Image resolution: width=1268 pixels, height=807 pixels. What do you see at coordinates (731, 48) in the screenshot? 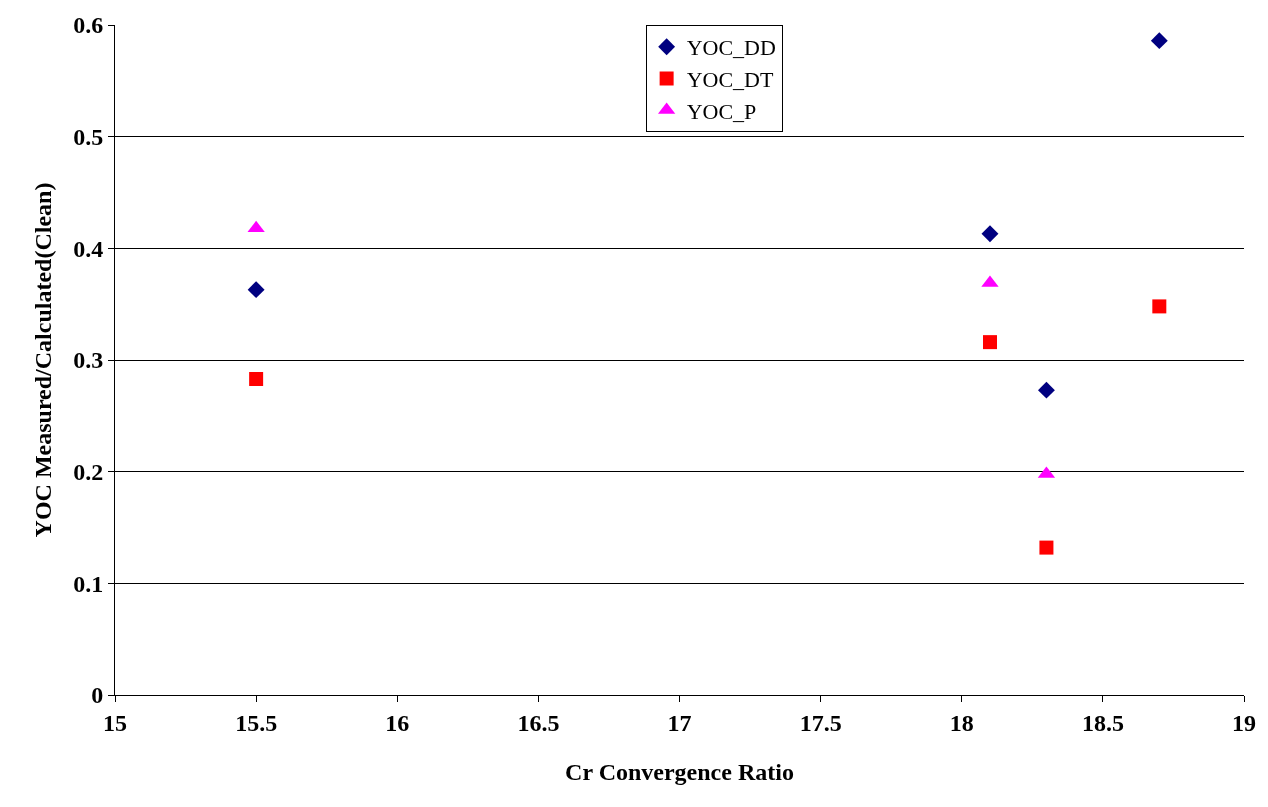
I see `legend-label: YOC_DD` at bounding box center [731, 48].